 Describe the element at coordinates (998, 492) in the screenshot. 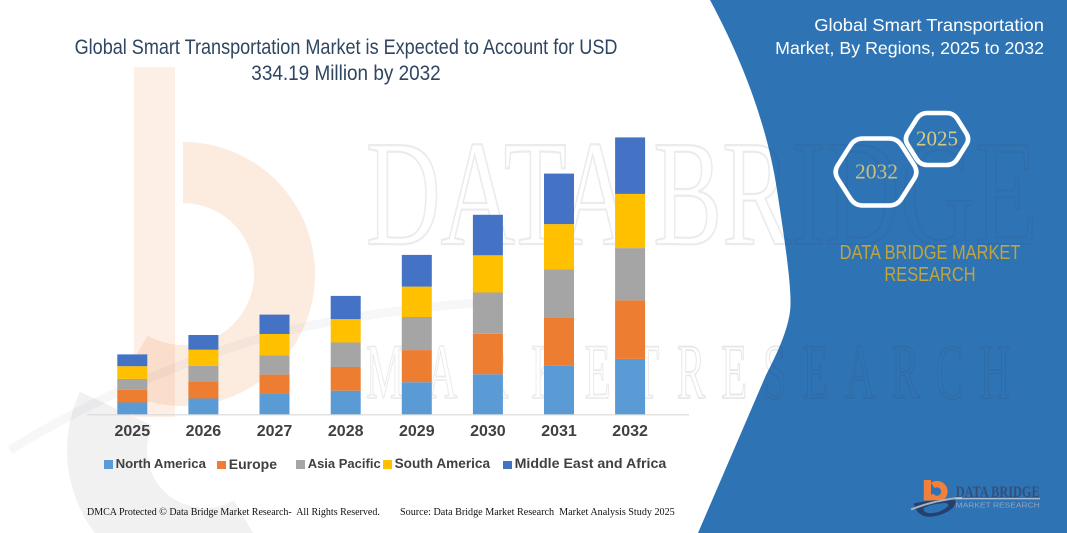

I see `svg-text: DATA BRIDGE` at that location.